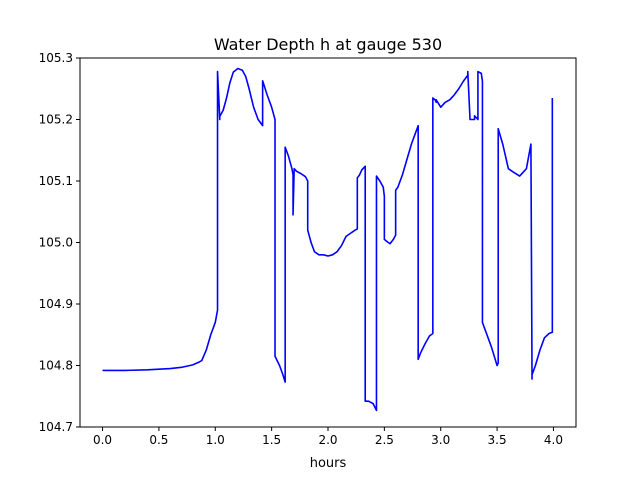  Describe the element at coordinates (56, 181) in the screenshot. I see `y-tick-label: 105.1` at that location.